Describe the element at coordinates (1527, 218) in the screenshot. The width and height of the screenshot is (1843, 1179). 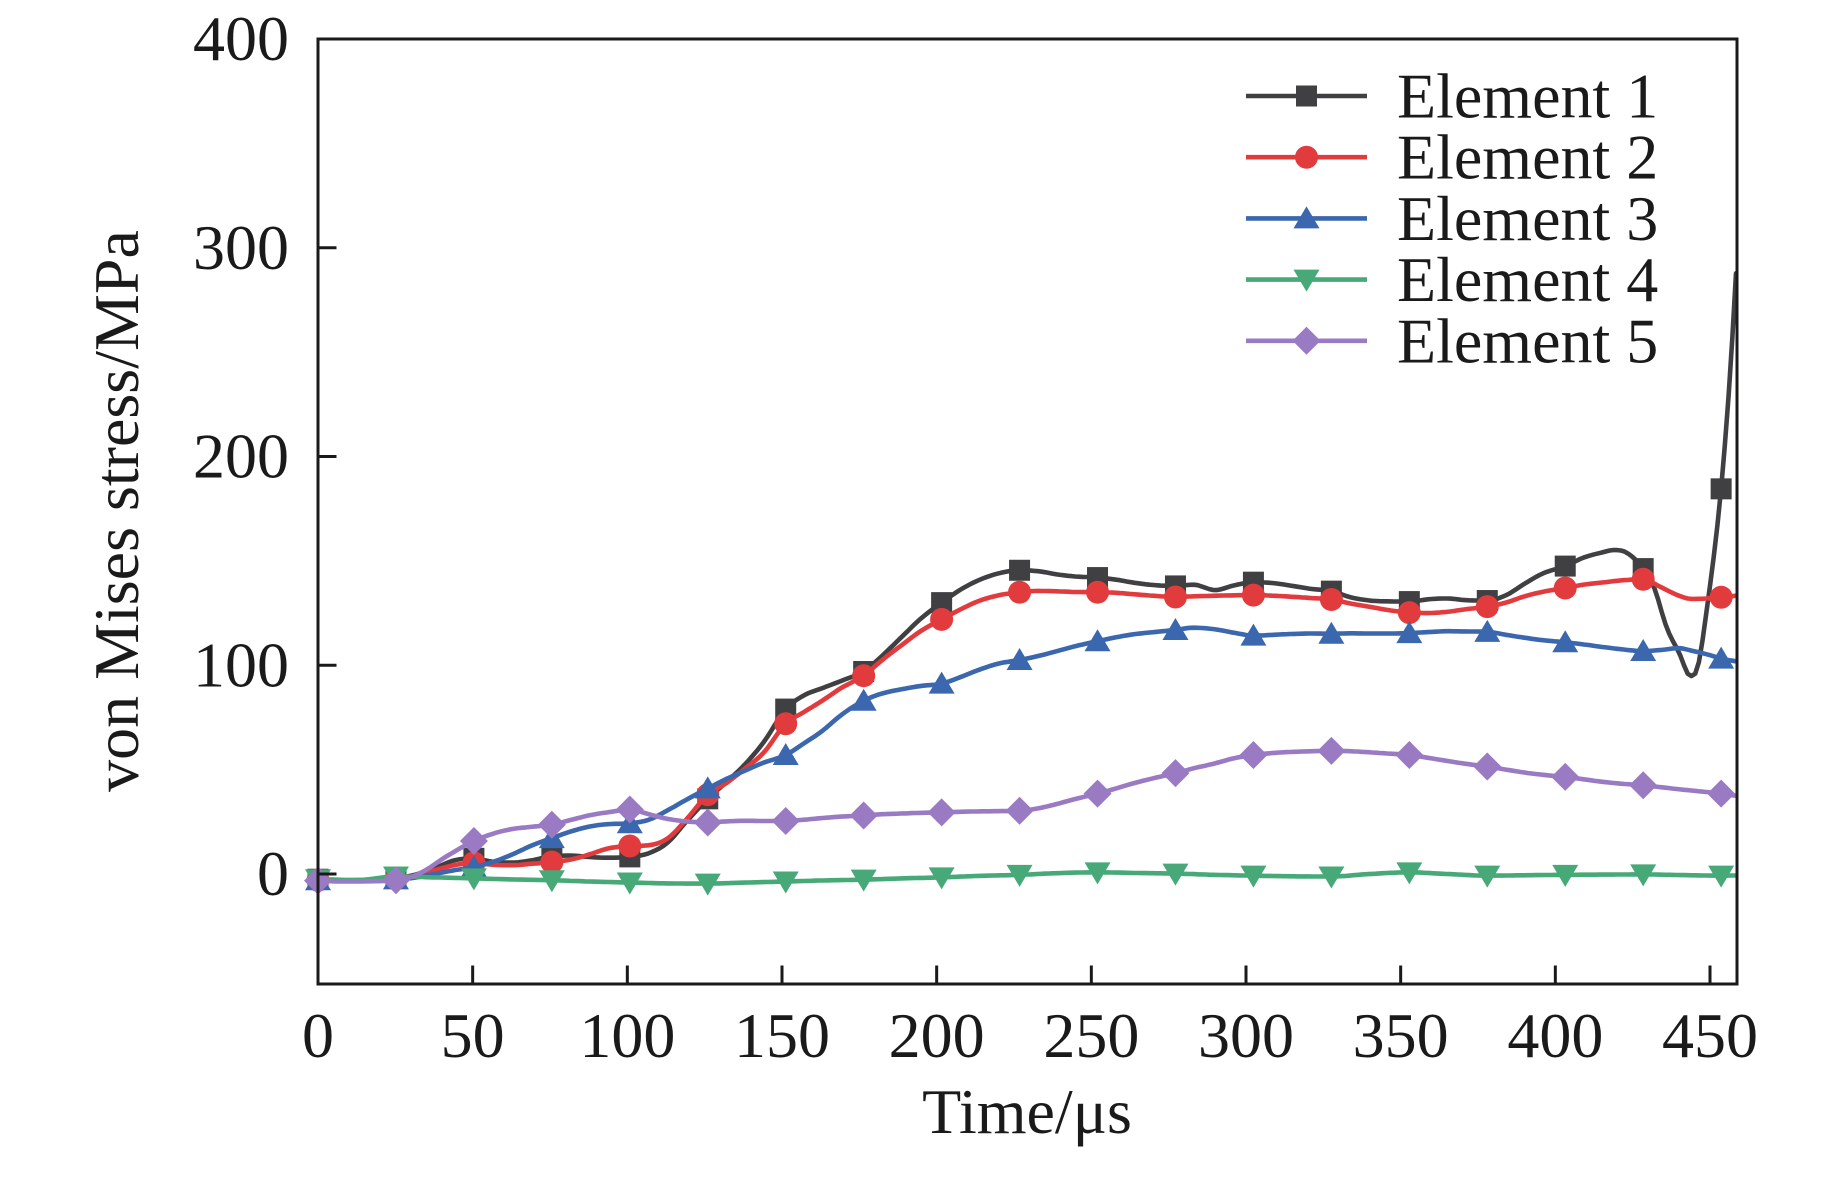
I see `legend-label: Element 3` at that location.